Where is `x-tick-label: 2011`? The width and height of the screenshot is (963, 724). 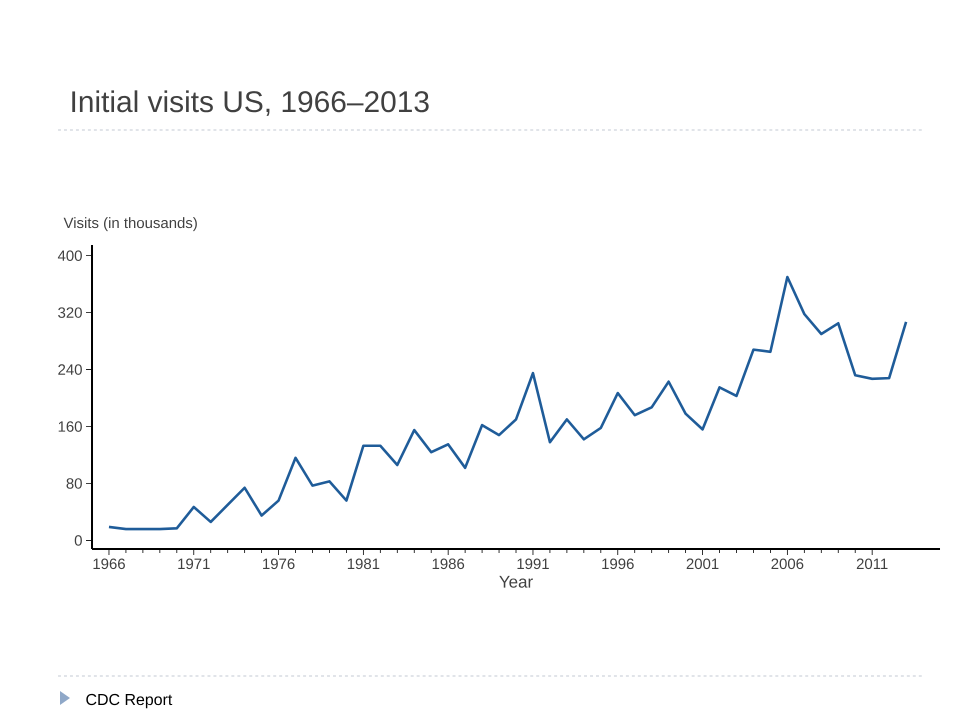 x-tick-label: 2011 is located at coordinates (872, 564).